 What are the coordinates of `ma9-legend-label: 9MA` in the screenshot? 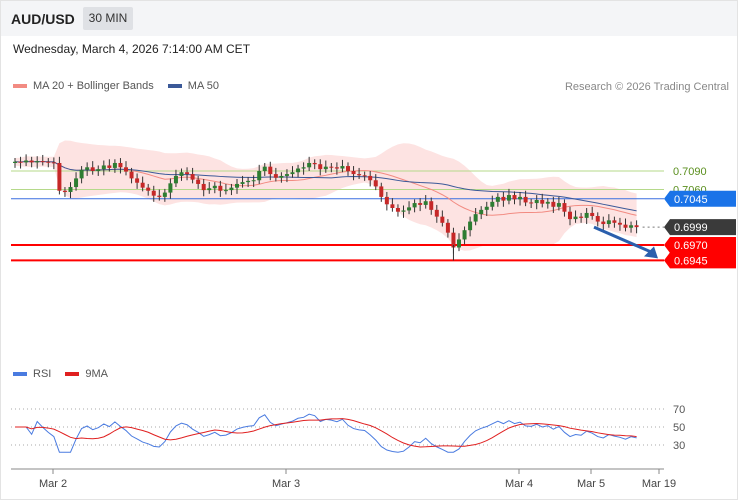 It's located at (96, 374).